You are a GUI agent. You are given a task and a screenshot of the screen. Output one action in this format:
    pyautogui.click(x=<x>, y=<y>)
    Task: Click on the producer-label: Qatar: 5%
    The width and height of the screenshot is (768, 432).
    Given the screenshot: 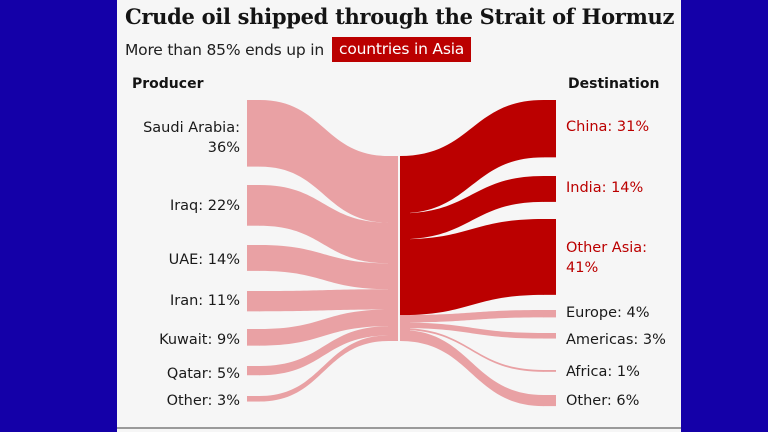 What is the action you would take?
    pyautogui.click(x=203, y=374)
    